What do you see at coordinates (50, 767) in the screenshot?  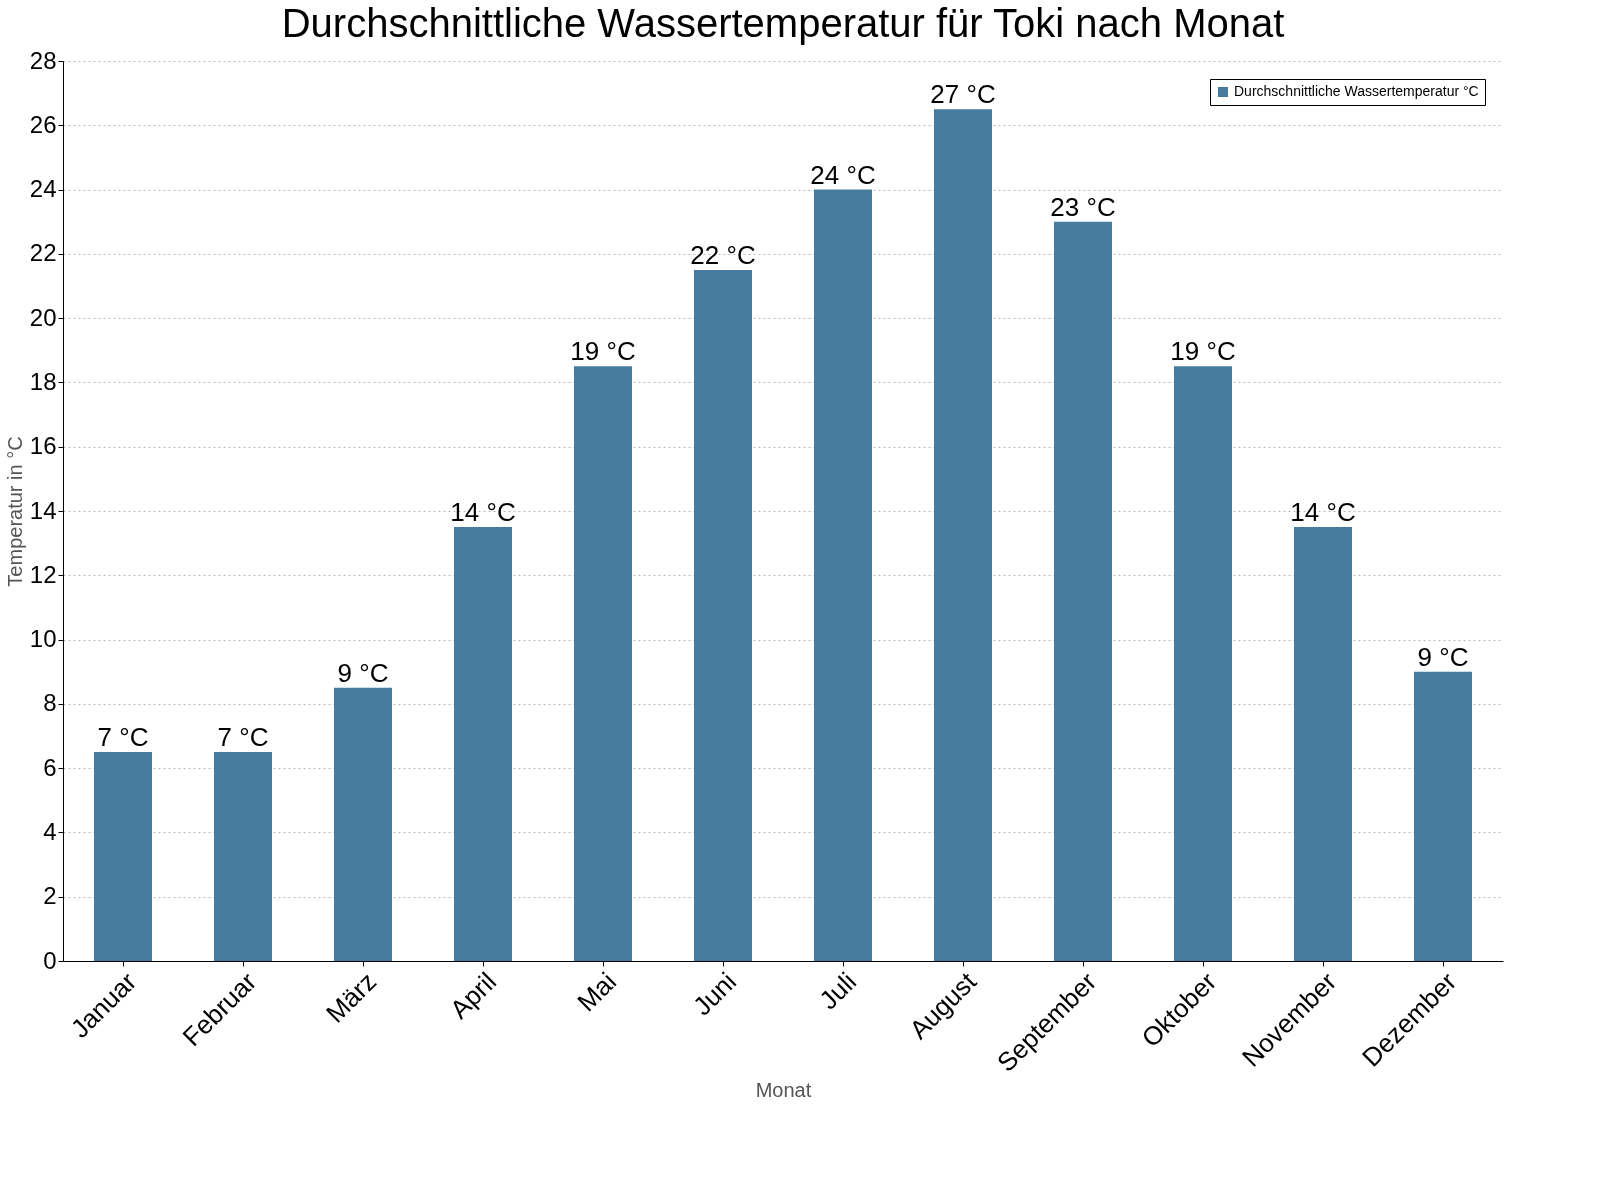 I see `y-tick-label: 6` at bounding box center [50, 767].